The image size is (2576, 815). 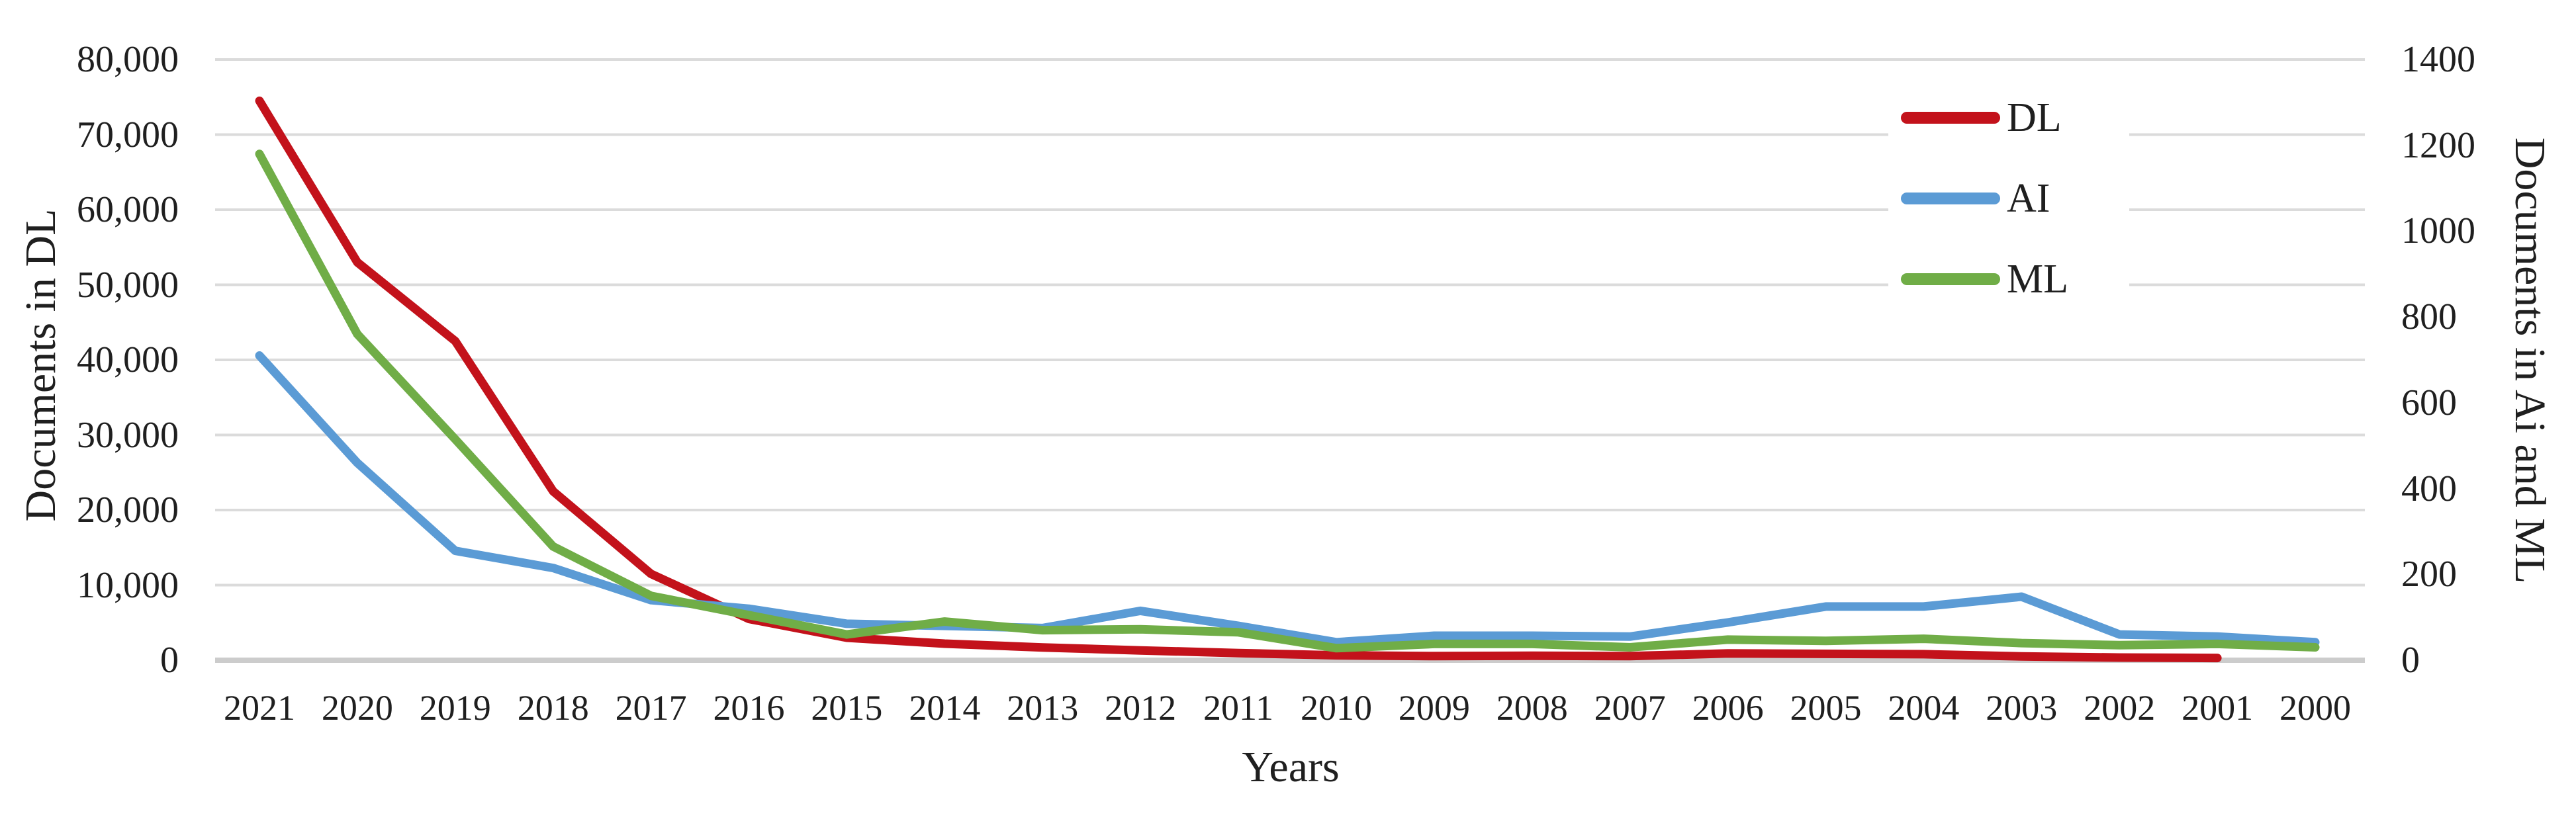 What do you see at coordinates (2429, 317) in the screenshot?
I see `y-right-tick-label: 800` at bounding box center [2429, 317].